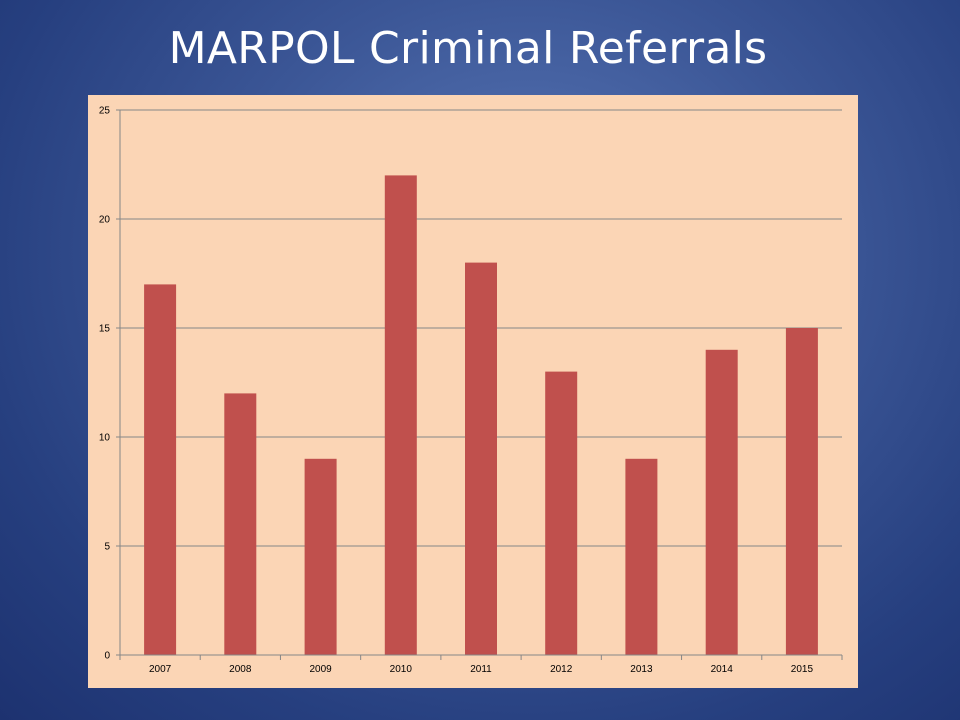  I want to click on y-tick-label: 15, so click(105, 329).